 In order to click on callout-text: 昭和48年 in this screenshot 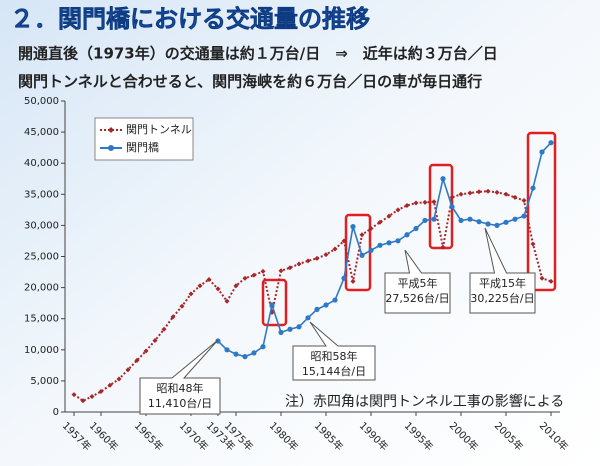, I will do `click(180, 388)`.